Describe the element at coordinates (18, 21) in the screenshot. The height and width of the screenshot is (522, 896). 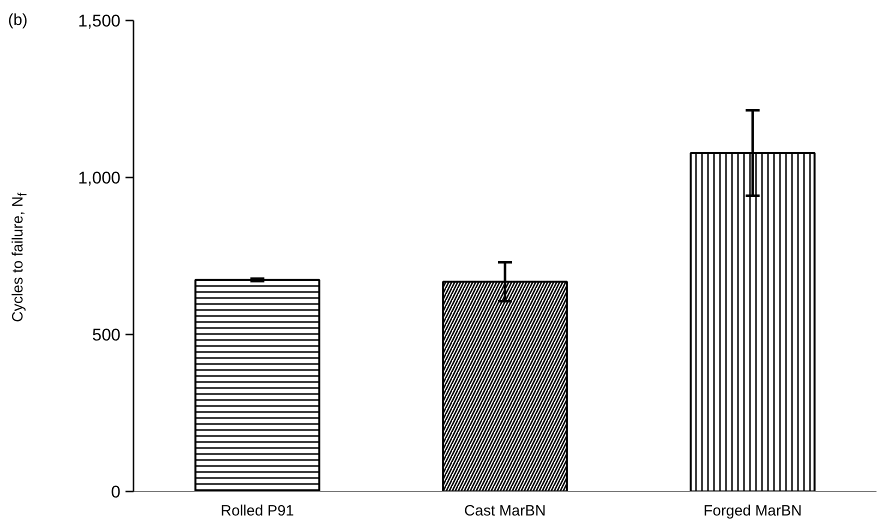
I see `text: (b)` at that location.